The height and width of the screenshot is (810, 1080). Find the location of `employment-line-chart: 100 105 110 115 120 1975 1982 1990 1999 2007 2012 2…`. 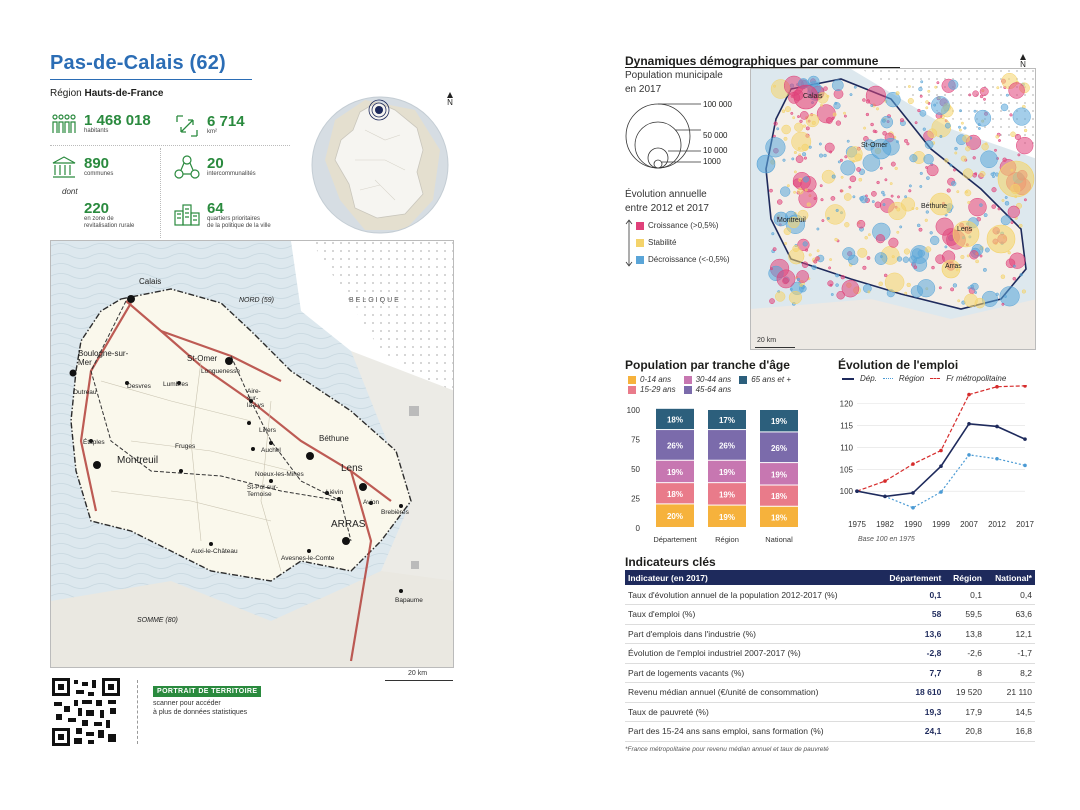

employment-line-chart: 100 105 110 115 120 1975 1982 1990 1999 2007 2012 2… is located at coordinates (937, 457).